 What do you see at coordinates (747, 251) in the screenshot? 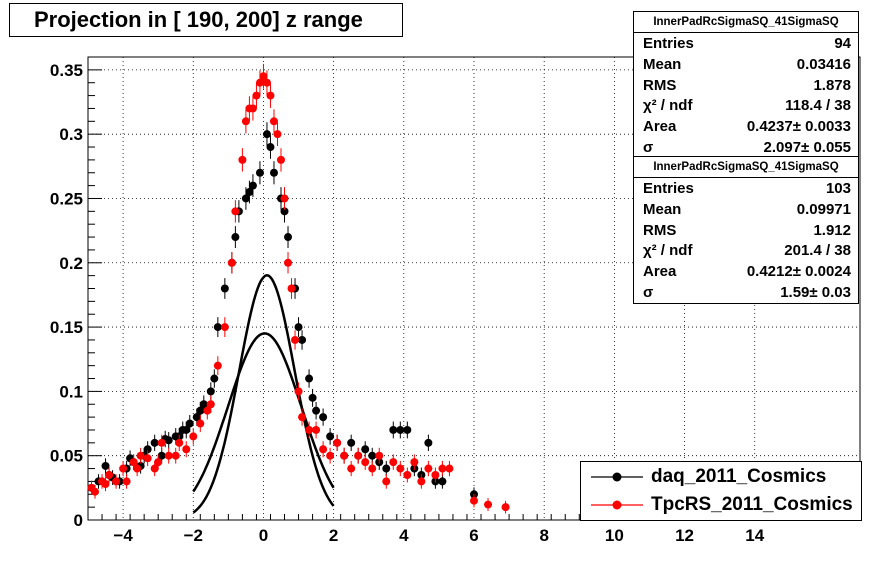
I see `stats-row-chi2: χ² / ndf 201.4 / 38` at bounding box center [747, 251].